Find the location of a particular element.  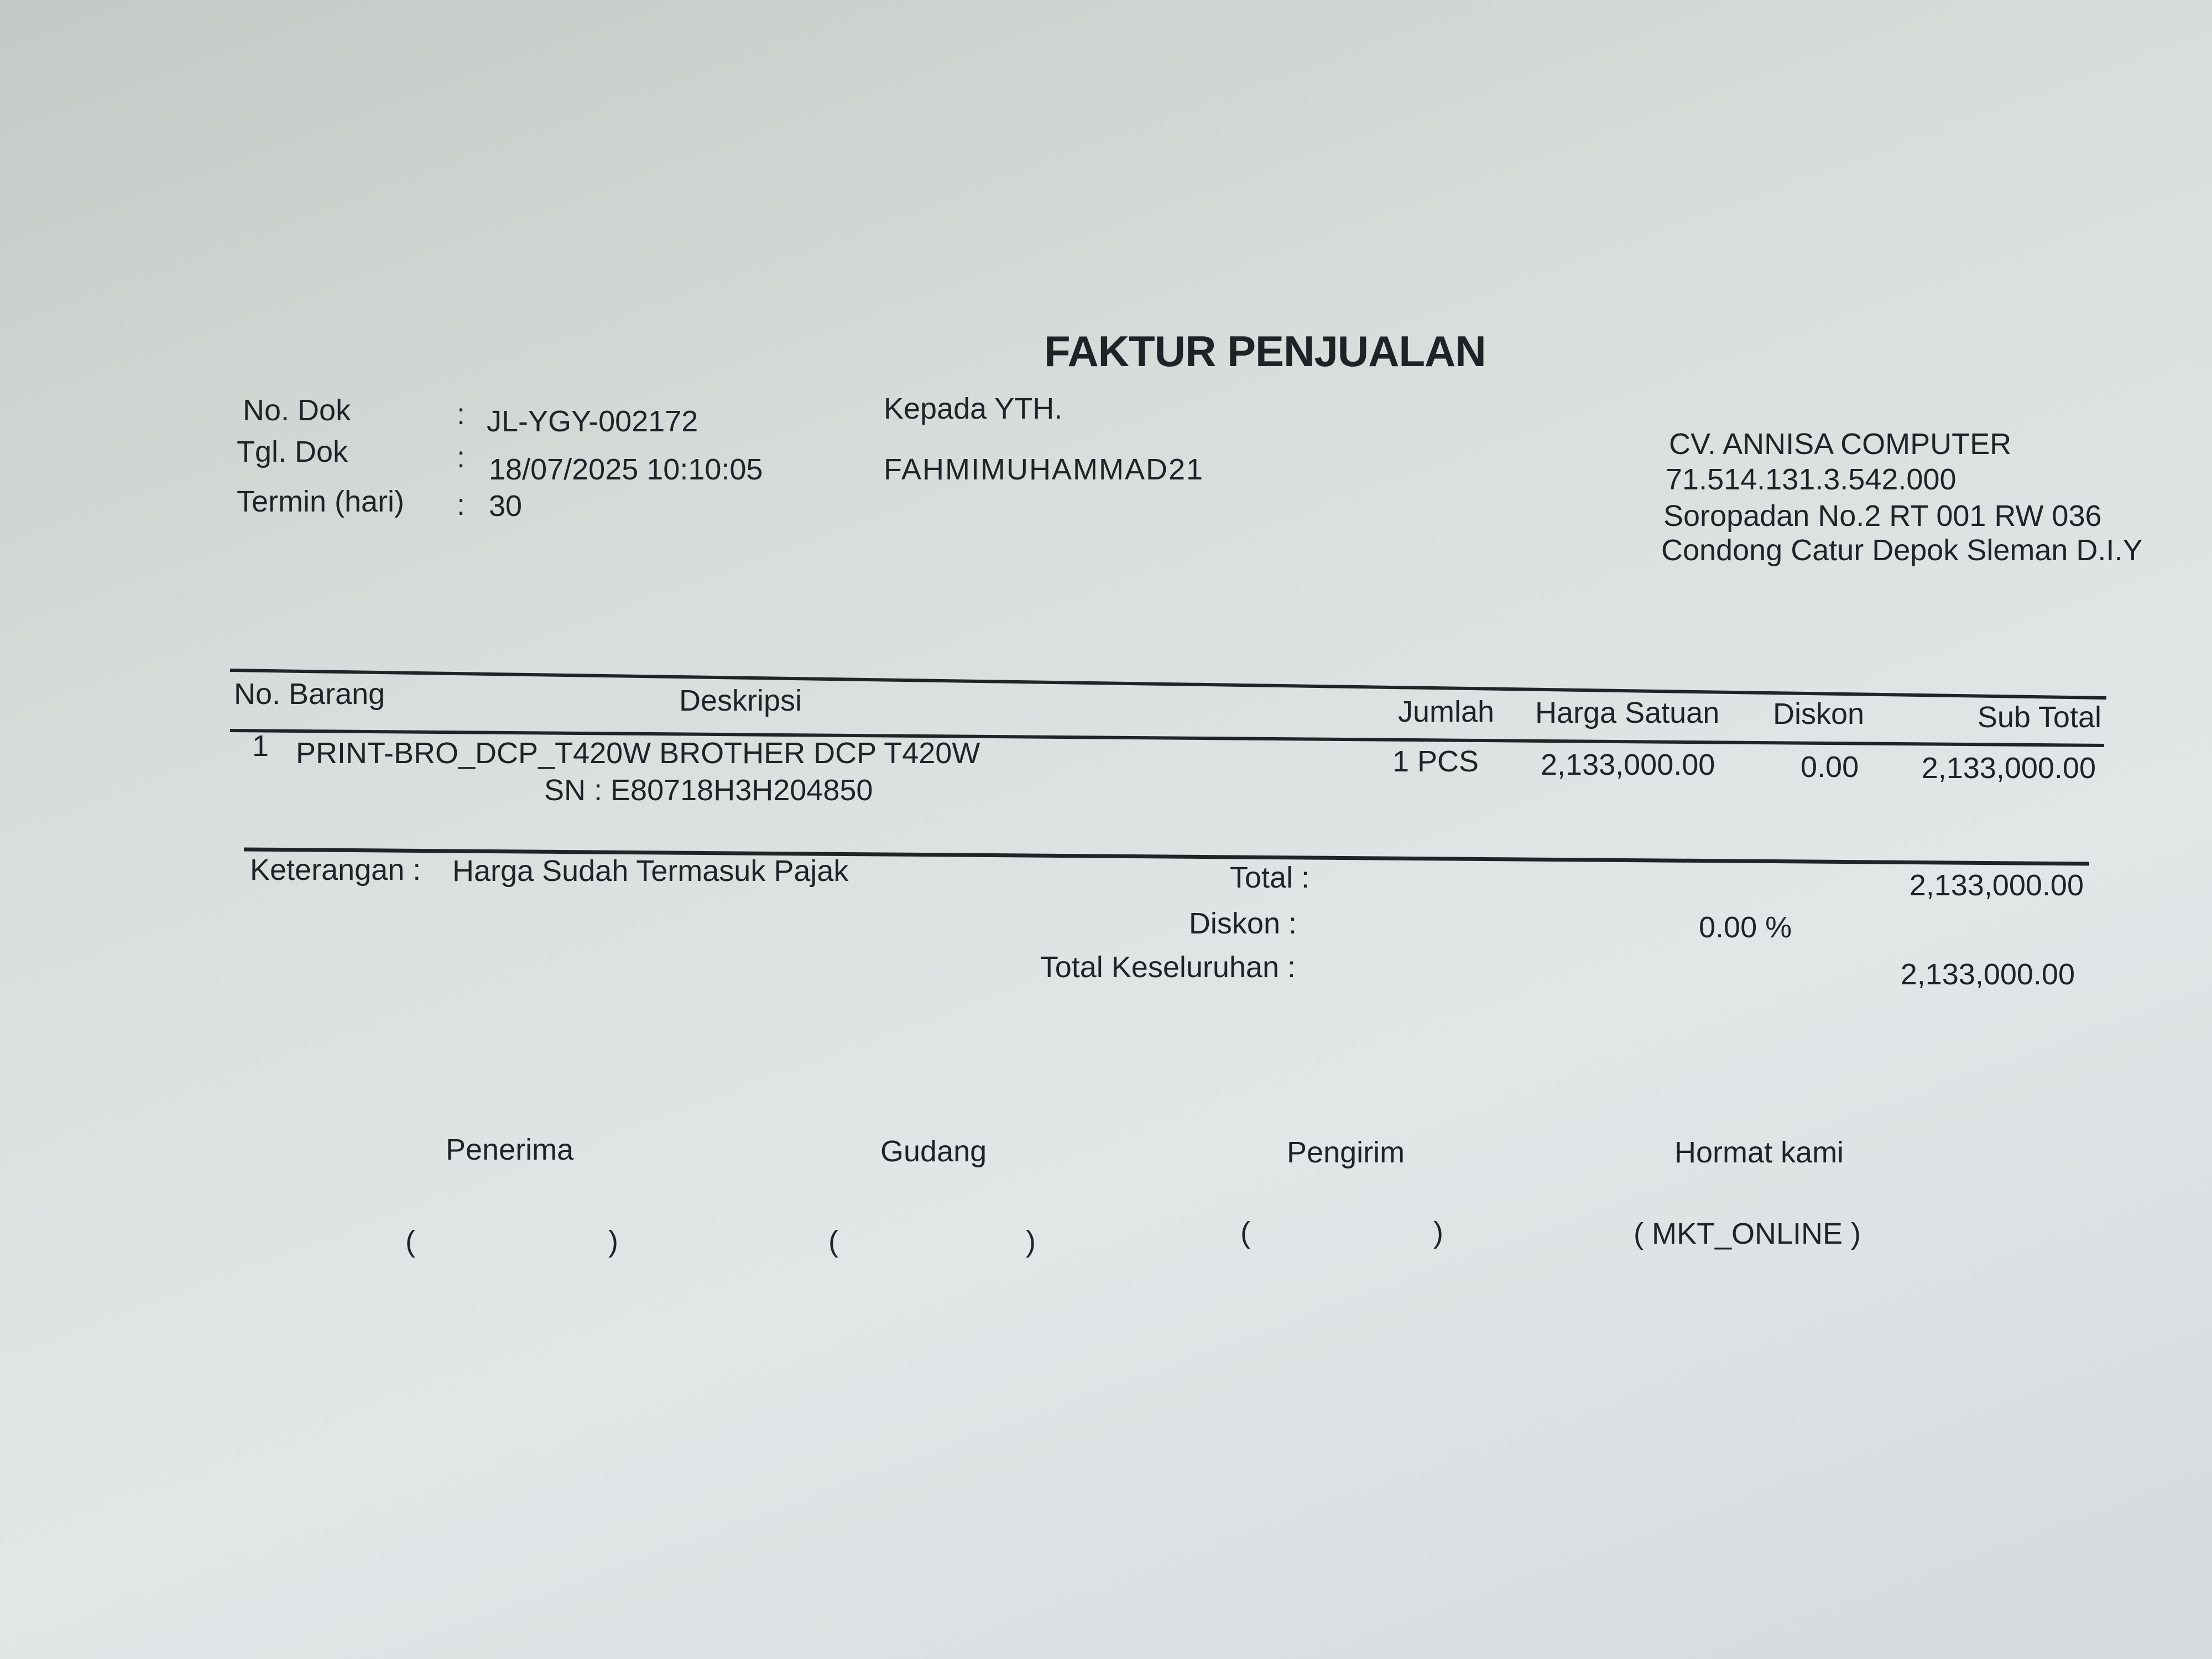

recipient-label: Kepada YTH. is located at coordinates (974, 408).